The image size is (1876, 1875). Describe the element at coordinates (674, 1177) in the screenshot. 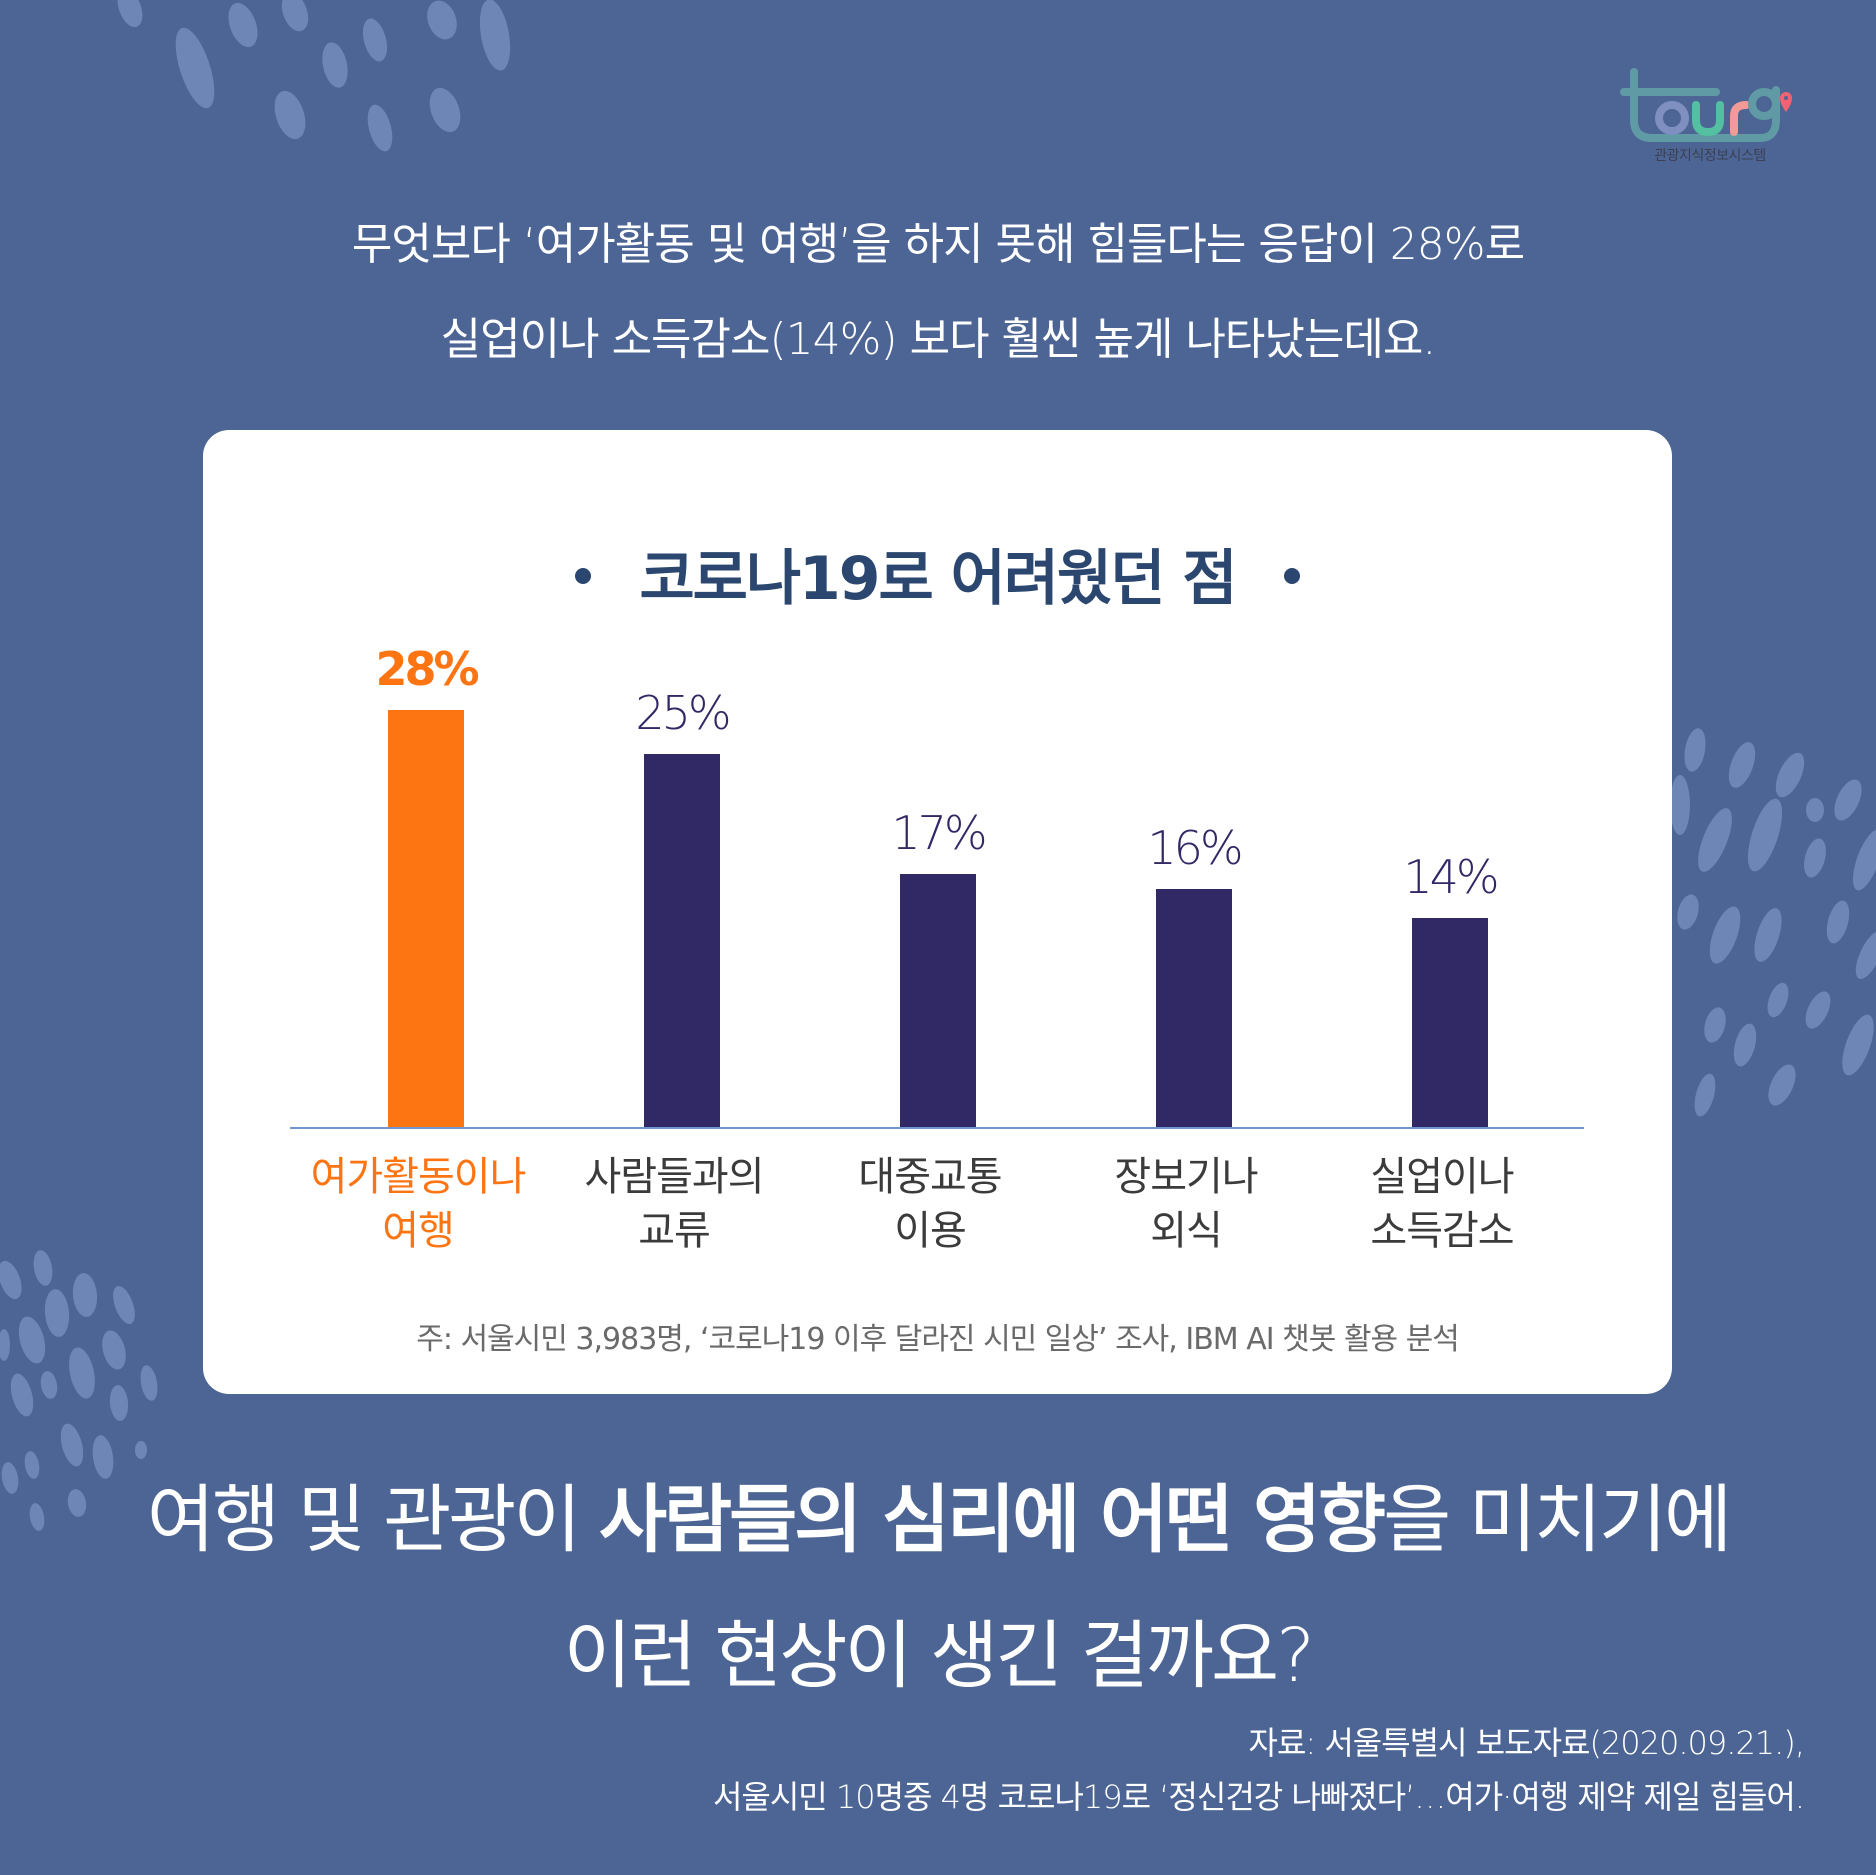

I see `x-axis-label-line: 사람들과의` at that location.